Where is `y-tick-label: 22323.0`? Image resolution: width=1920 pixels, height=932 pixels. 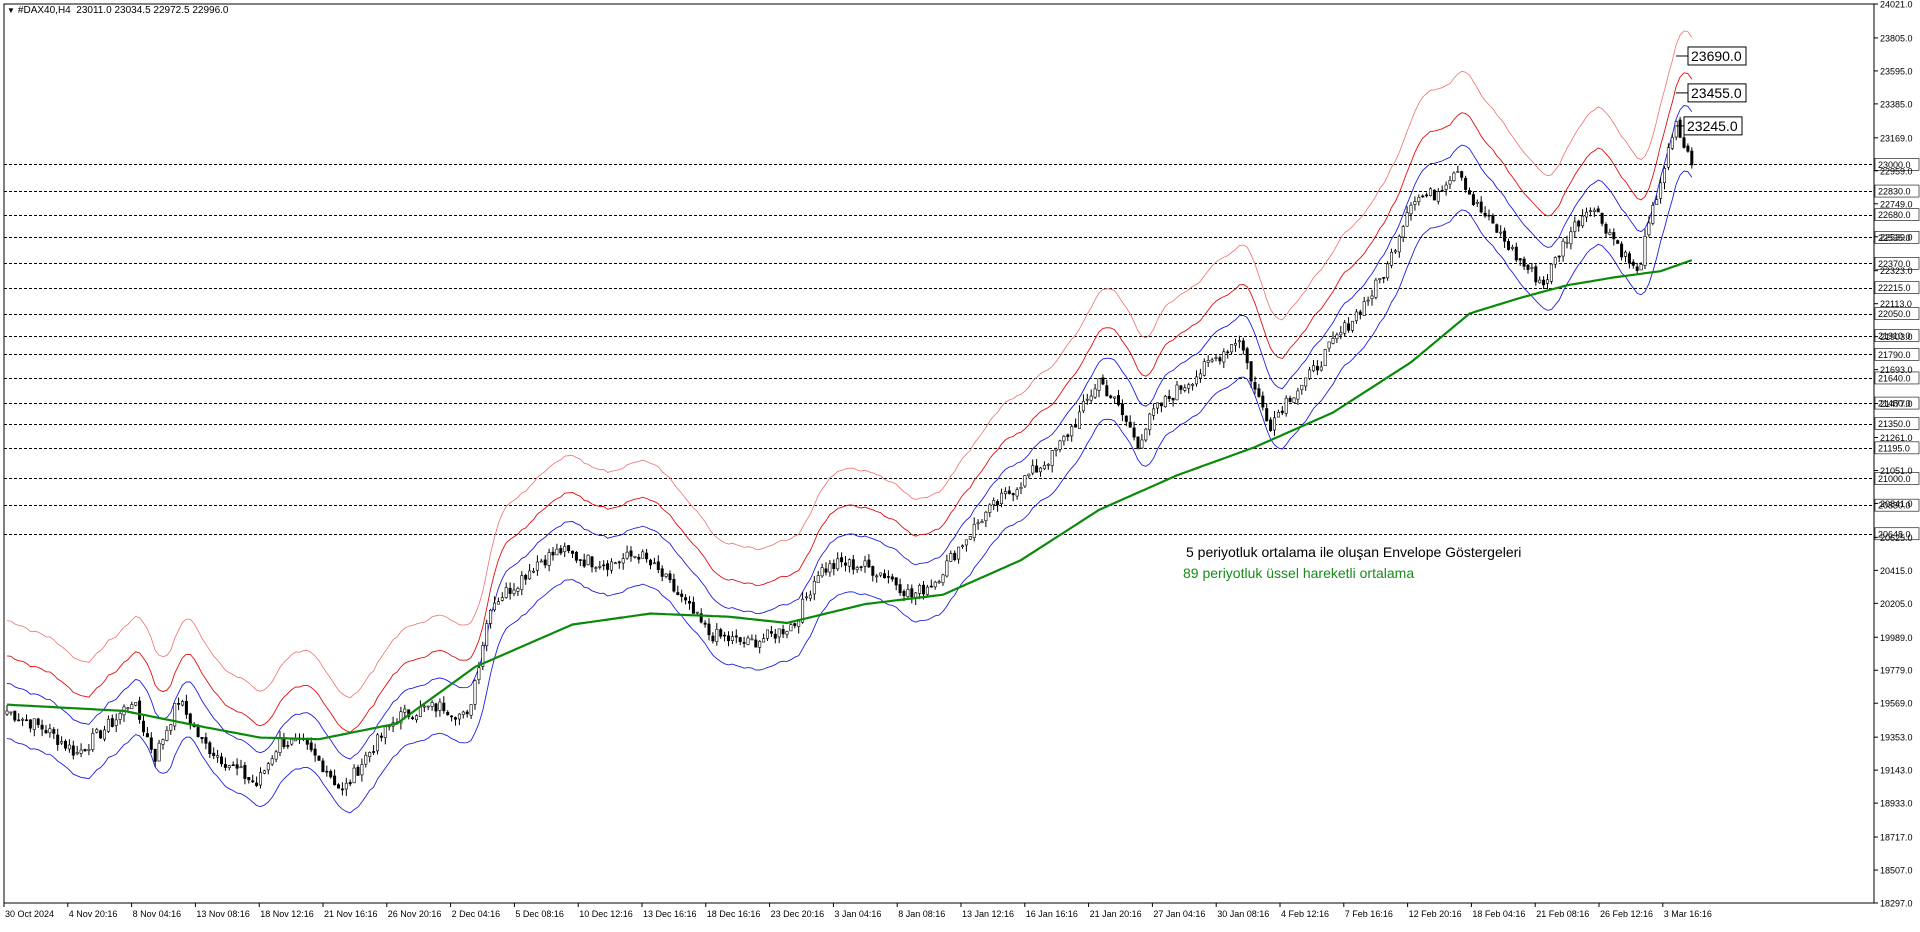 y-tick-label: 22323.0 is located at coordinates (1896, 271).